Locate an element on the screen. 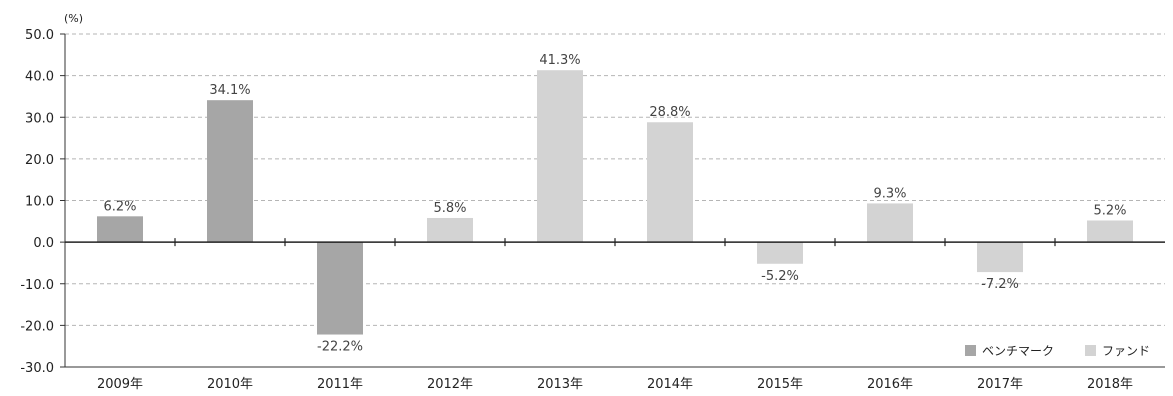  y-tick-label: -20.0 is located at coordinates (37, 326).